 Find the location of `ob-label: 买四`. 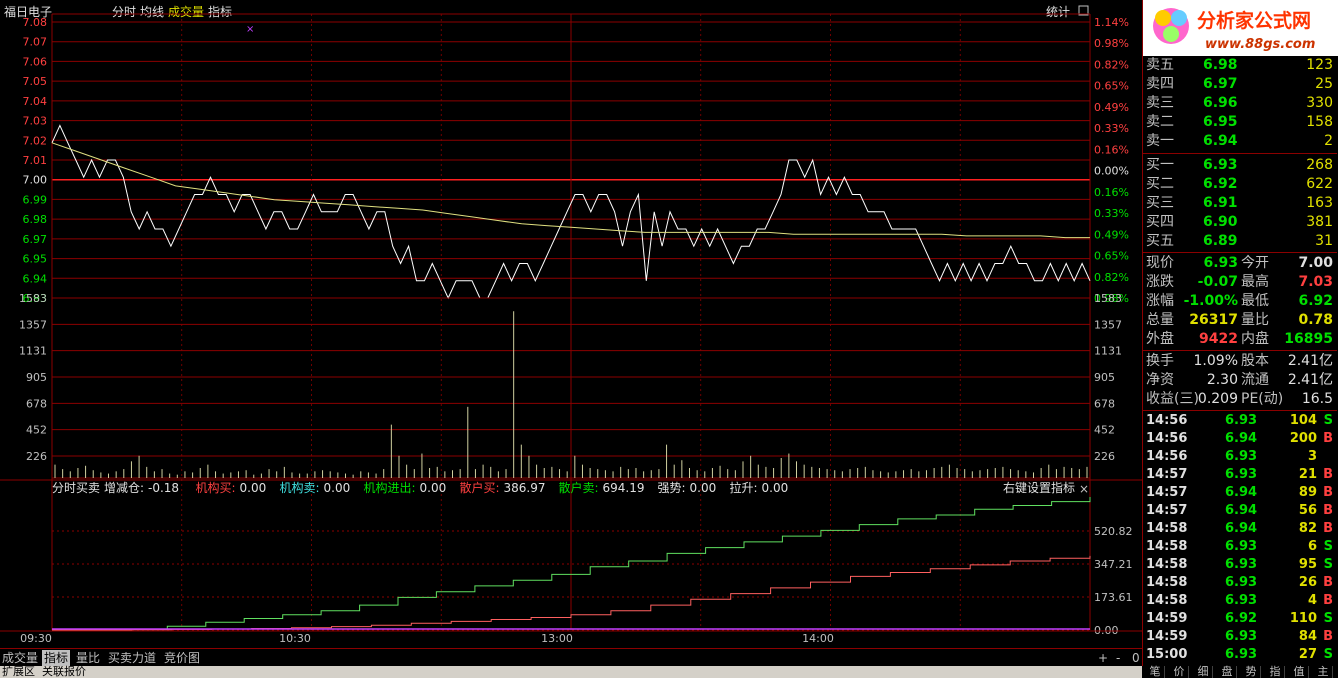

ob-label: 买四 is located at coordinates (1160, 222).